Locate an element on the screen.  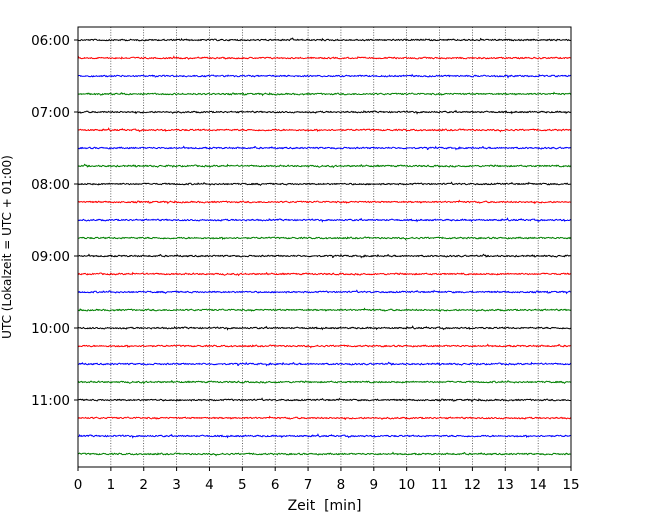
x-tick-label: 13 is located at coordinates (505, 485).